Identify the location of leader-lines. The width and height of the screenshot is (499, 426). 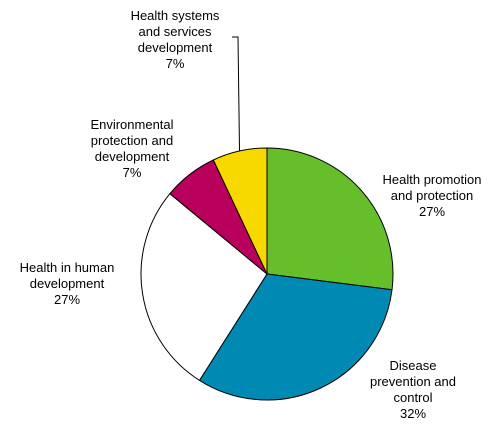
(236, 94).